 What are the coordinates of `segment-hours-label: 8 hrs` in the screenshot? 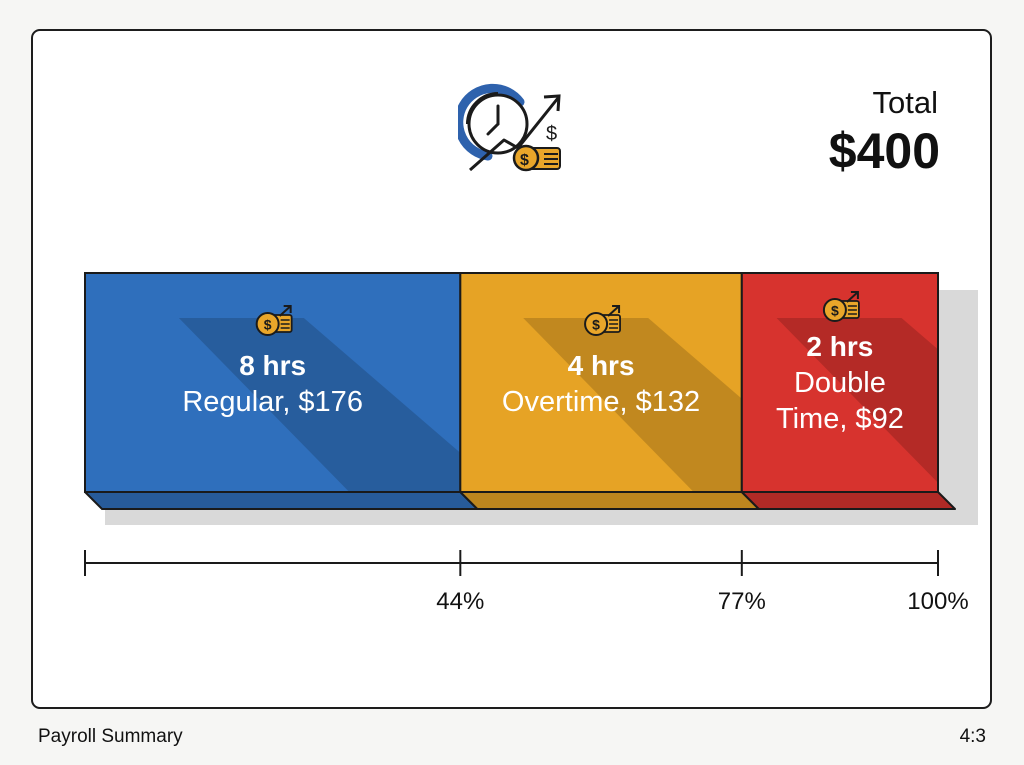 It's located at (272, 365).